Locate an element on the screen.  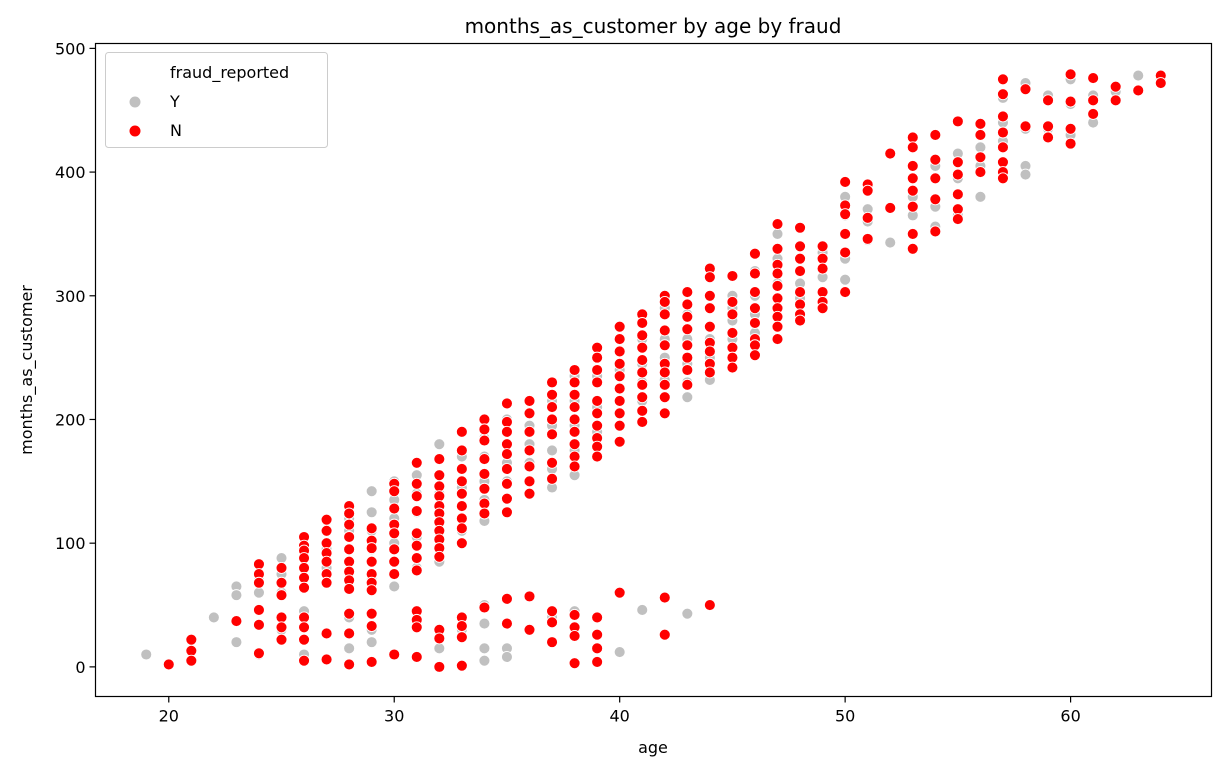
legend-label-n: N is located at coordinates (176, 130).